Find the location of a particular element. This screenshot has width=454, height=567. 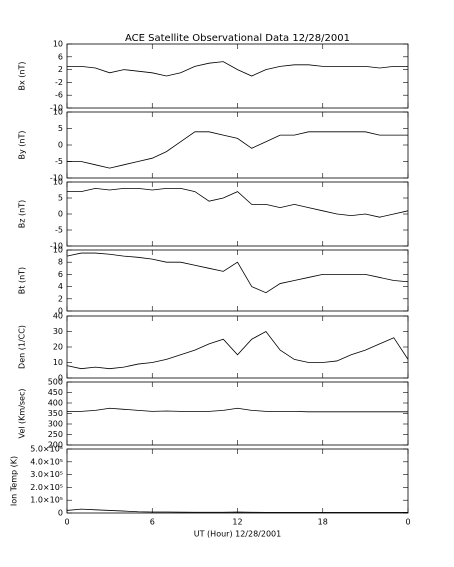

y-tick-label: 450 is located at coordinates (55, 392).